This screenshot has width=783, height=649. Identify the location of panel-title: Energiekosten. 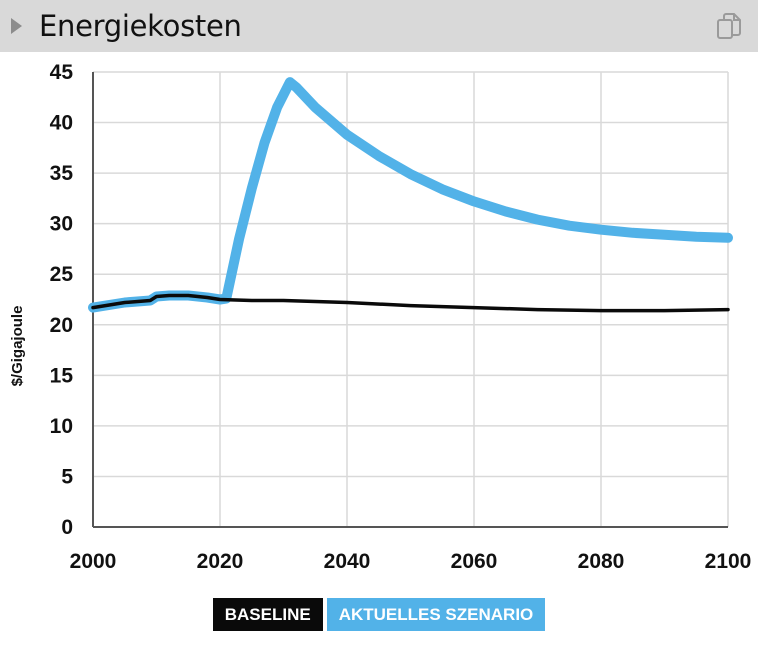
(140, 26).